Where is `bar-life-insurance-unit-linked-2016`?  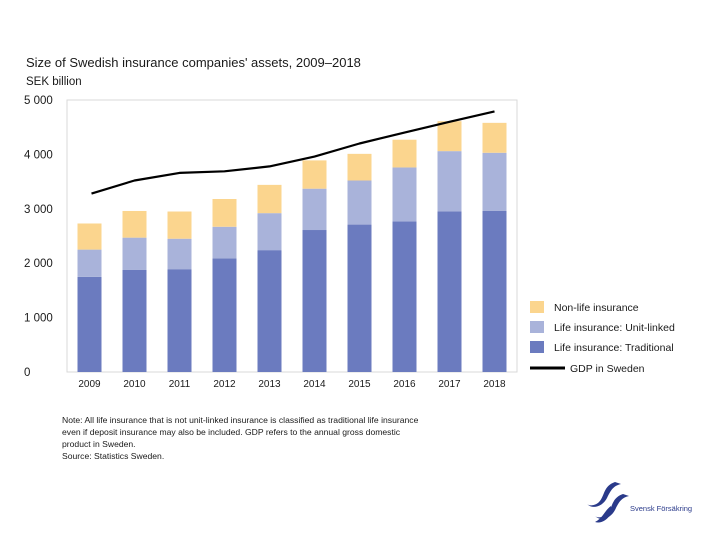
bar-life-insurance-unit-linked-2016 is located at coordinates (404, 194).